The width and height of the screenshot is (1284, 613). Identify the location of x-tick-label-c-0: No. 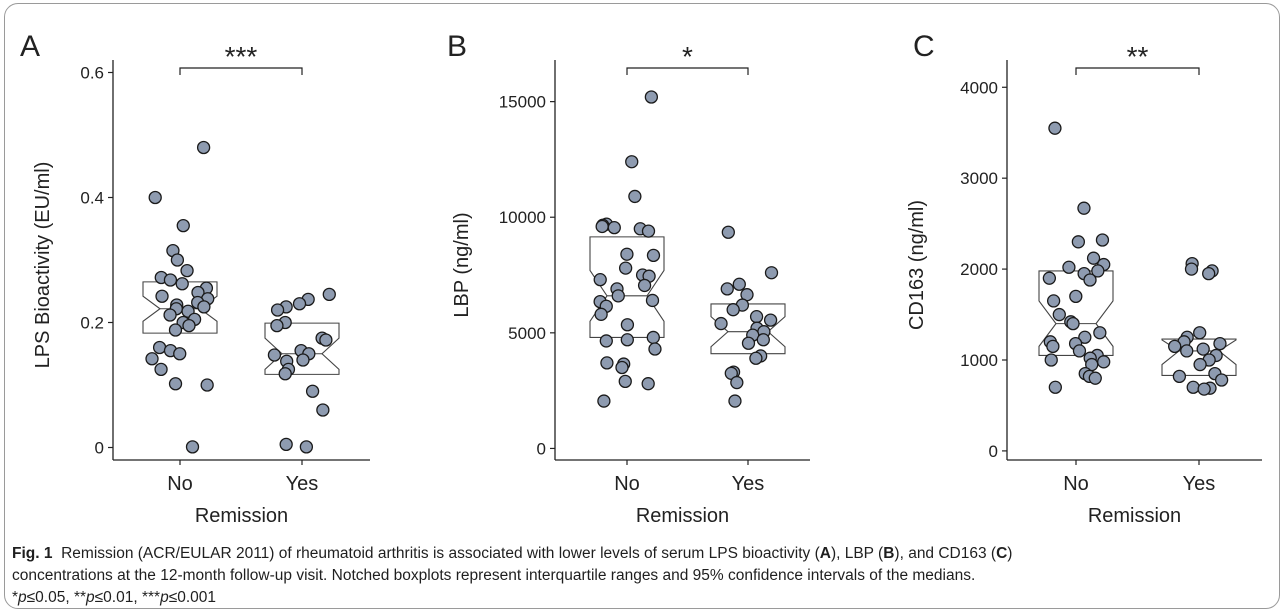
(1076, 484).